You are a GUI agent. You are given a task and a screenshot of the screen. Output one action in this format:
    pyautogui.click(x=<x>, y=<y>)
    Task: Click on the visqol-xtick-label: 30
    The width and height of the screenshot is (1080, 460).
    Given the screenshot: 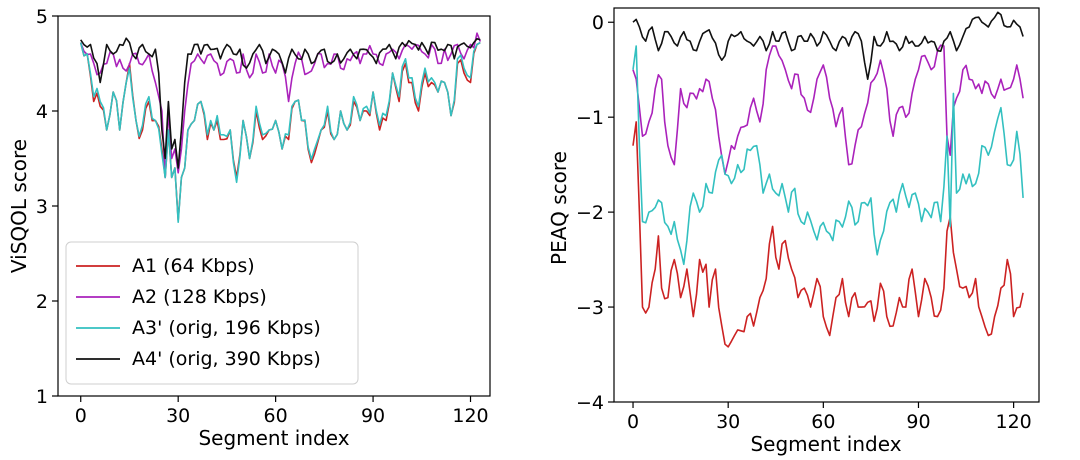 What is the action you would take?
    pyautogui.click(x=178, y=416)
    